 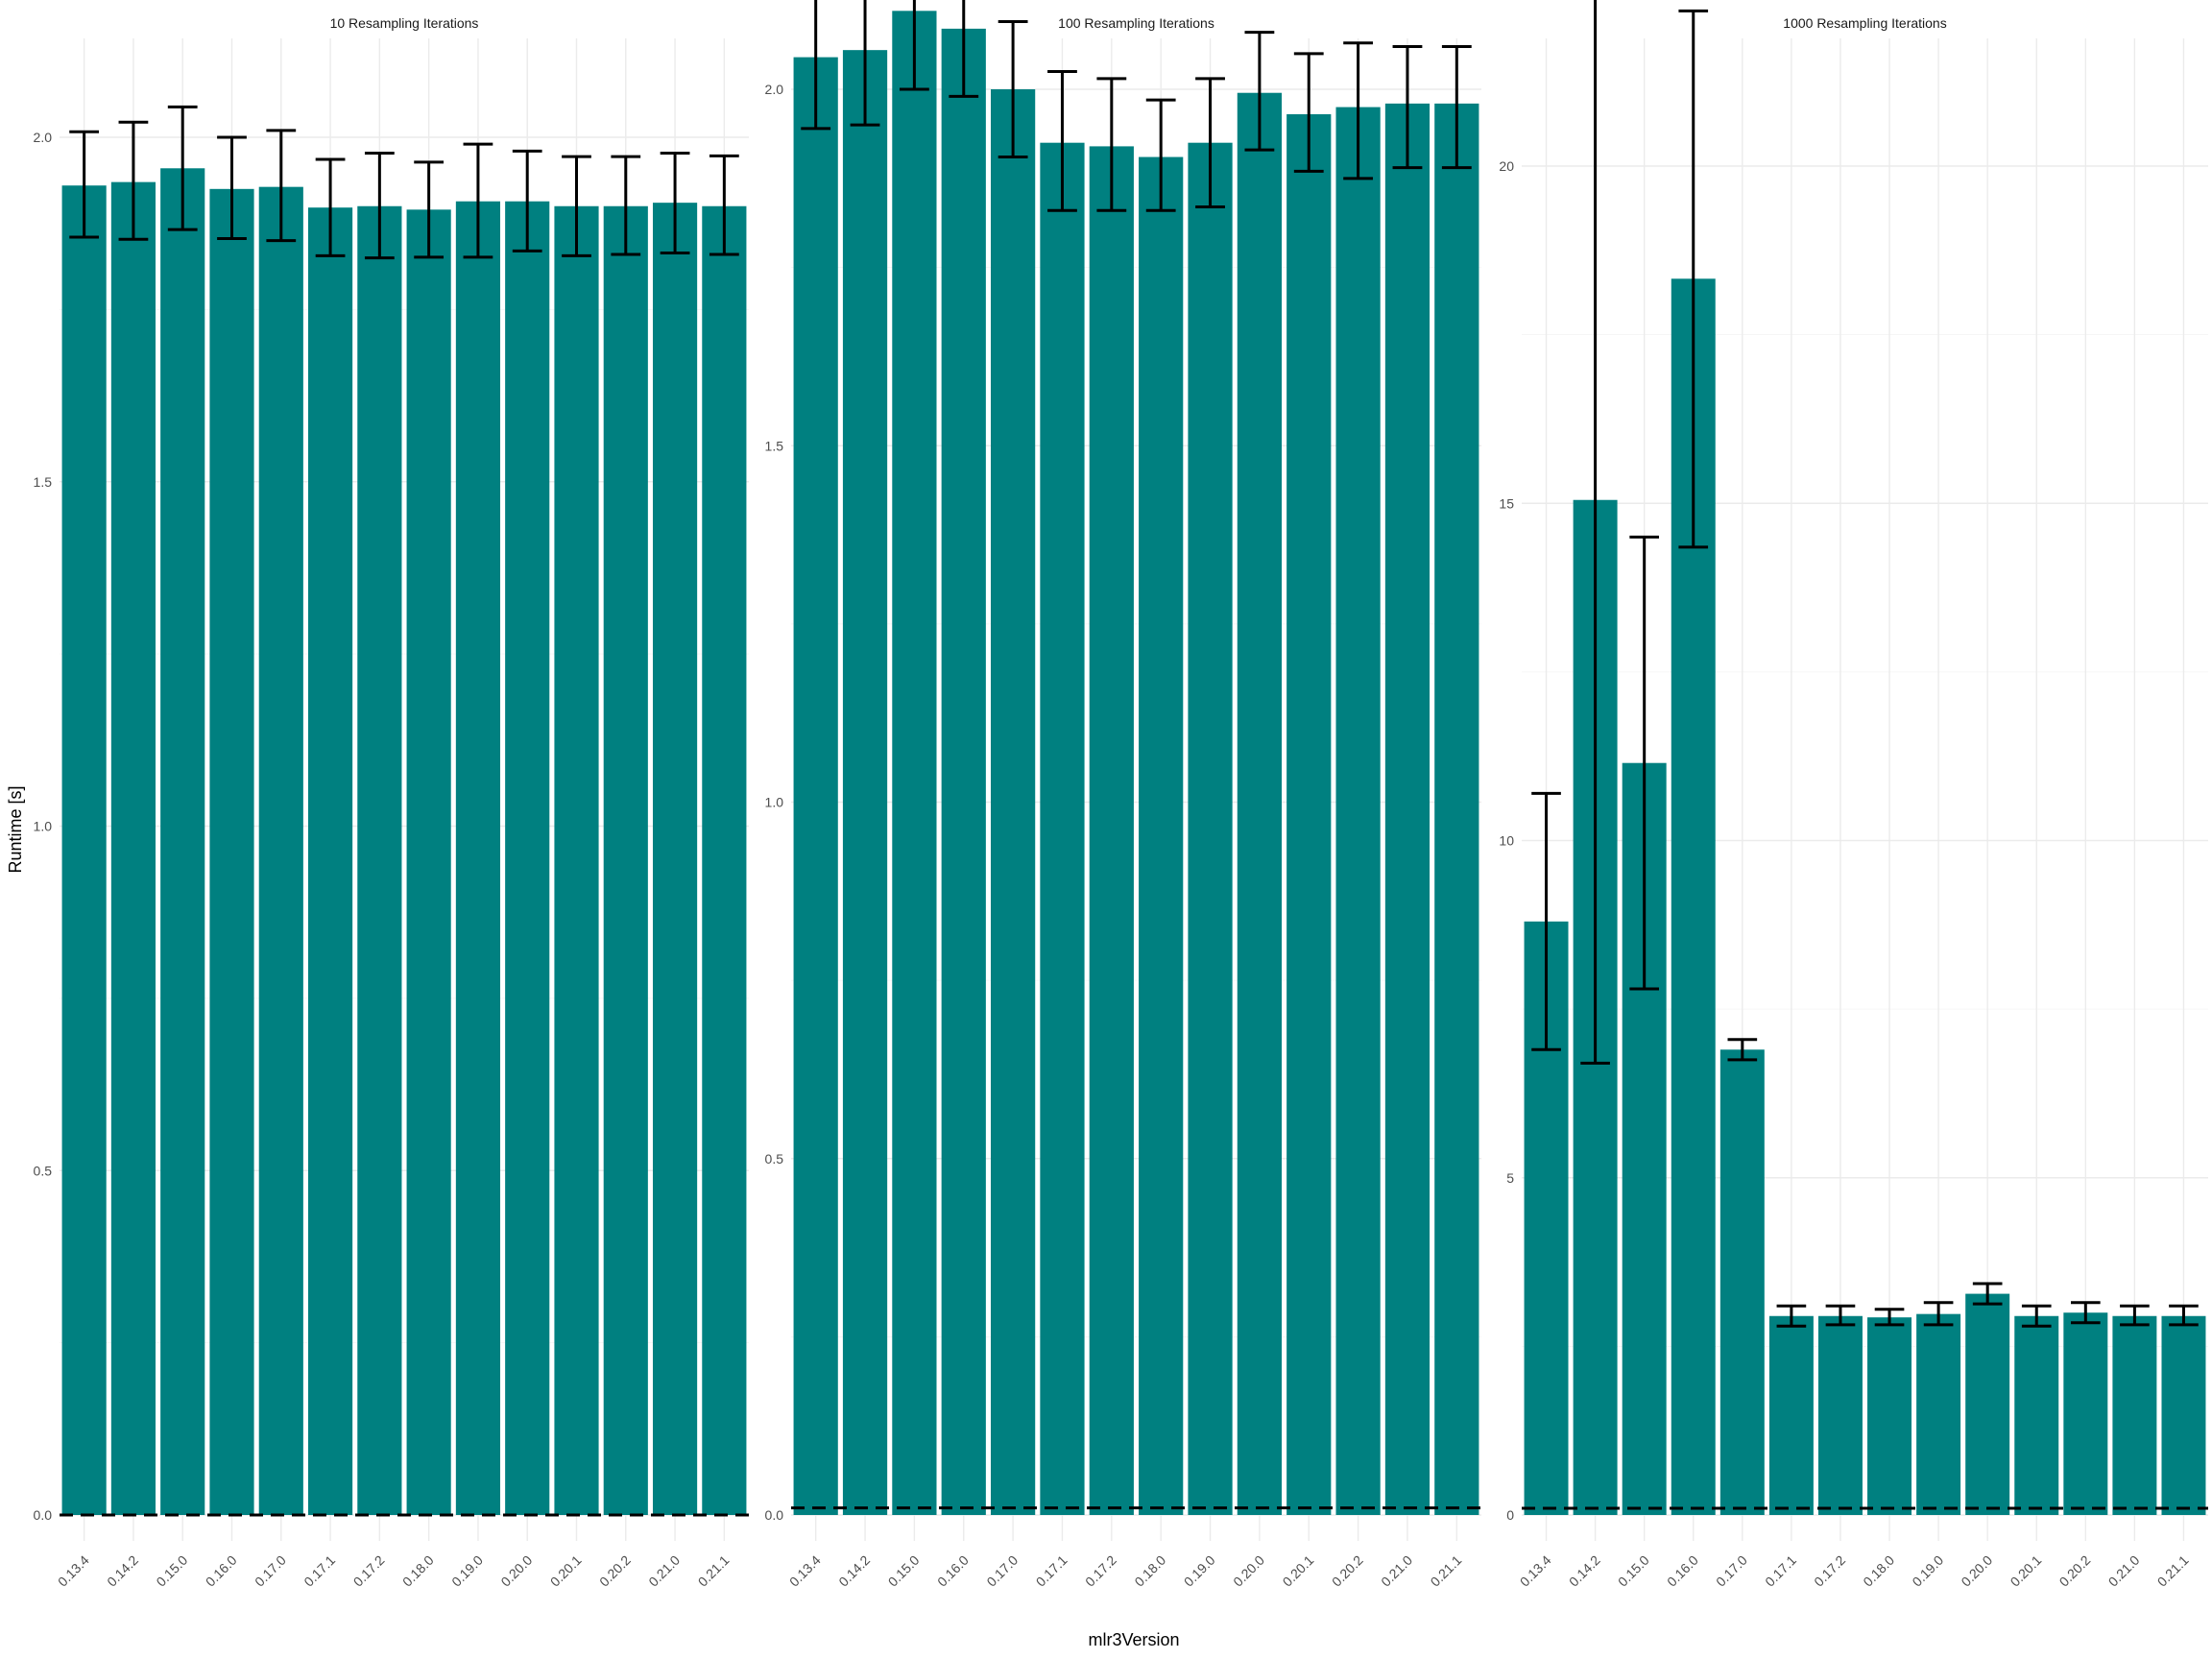 I want to click on y-tick-label: 2.0, so click(x=774, y=89).